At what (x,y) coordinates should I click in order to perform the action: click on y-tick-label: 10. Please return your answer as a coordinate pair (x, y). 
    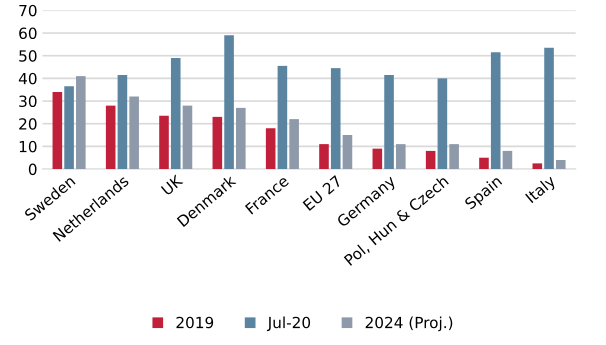
    Looking at the image, I should click on (28, 146).